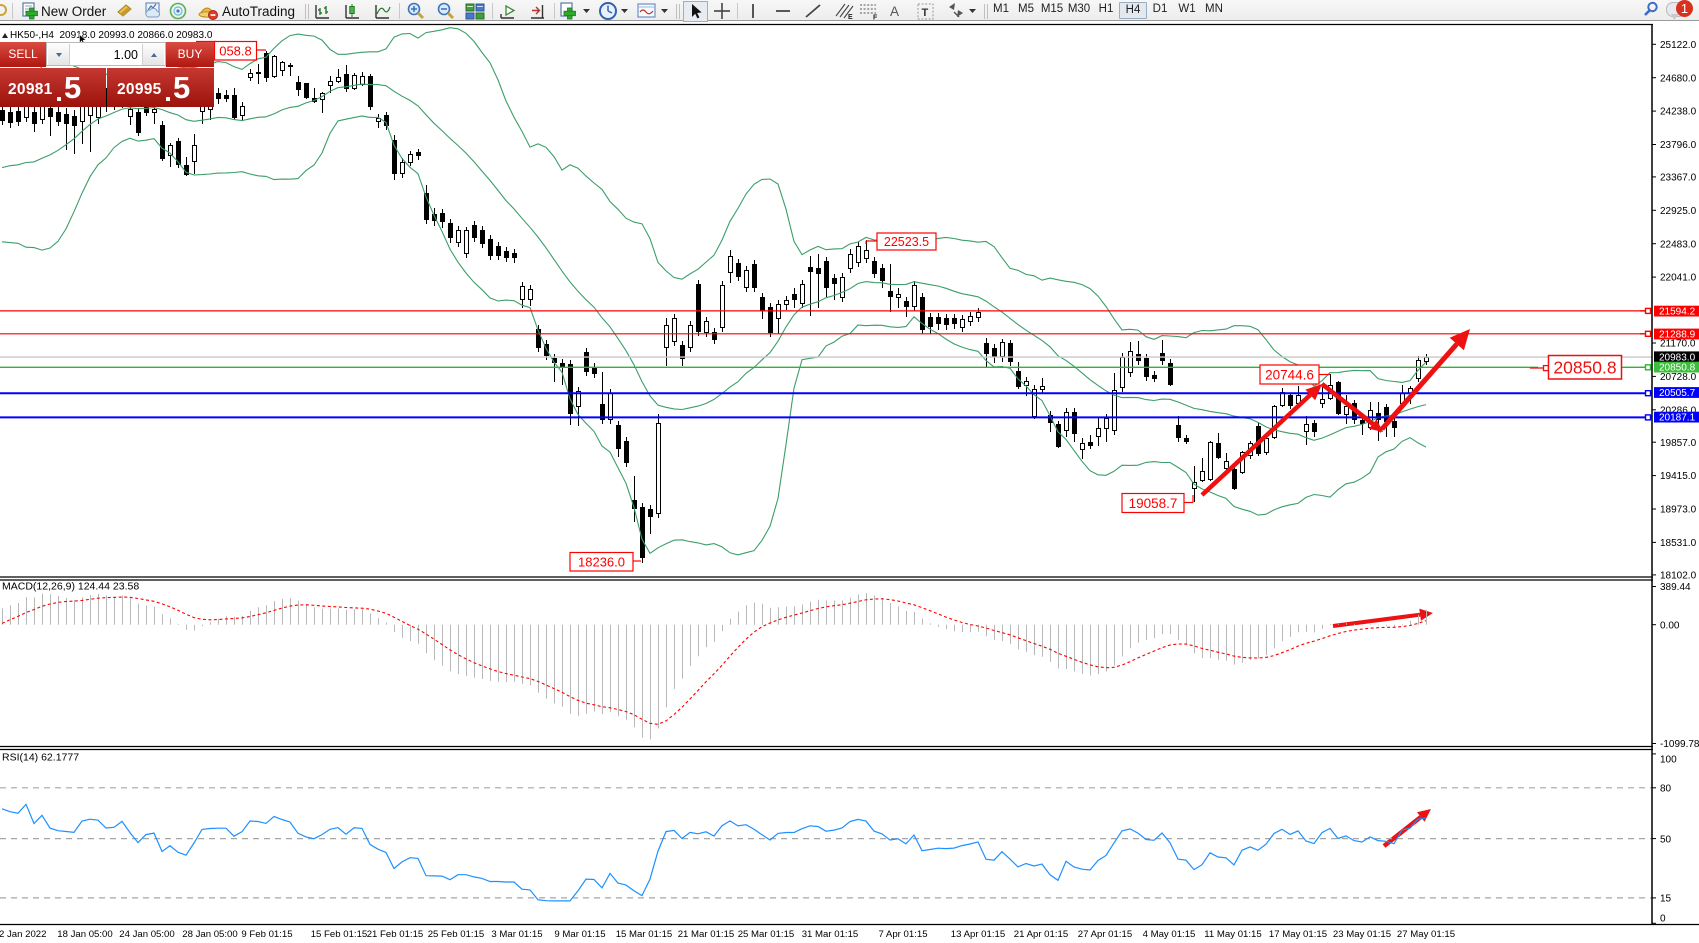 Image resolution: width=1699 pixels, height=943 pixels. Describe the element at coordinates (1677, 312) in the screenshot. I see `svg-text: 21594.2` at that location.